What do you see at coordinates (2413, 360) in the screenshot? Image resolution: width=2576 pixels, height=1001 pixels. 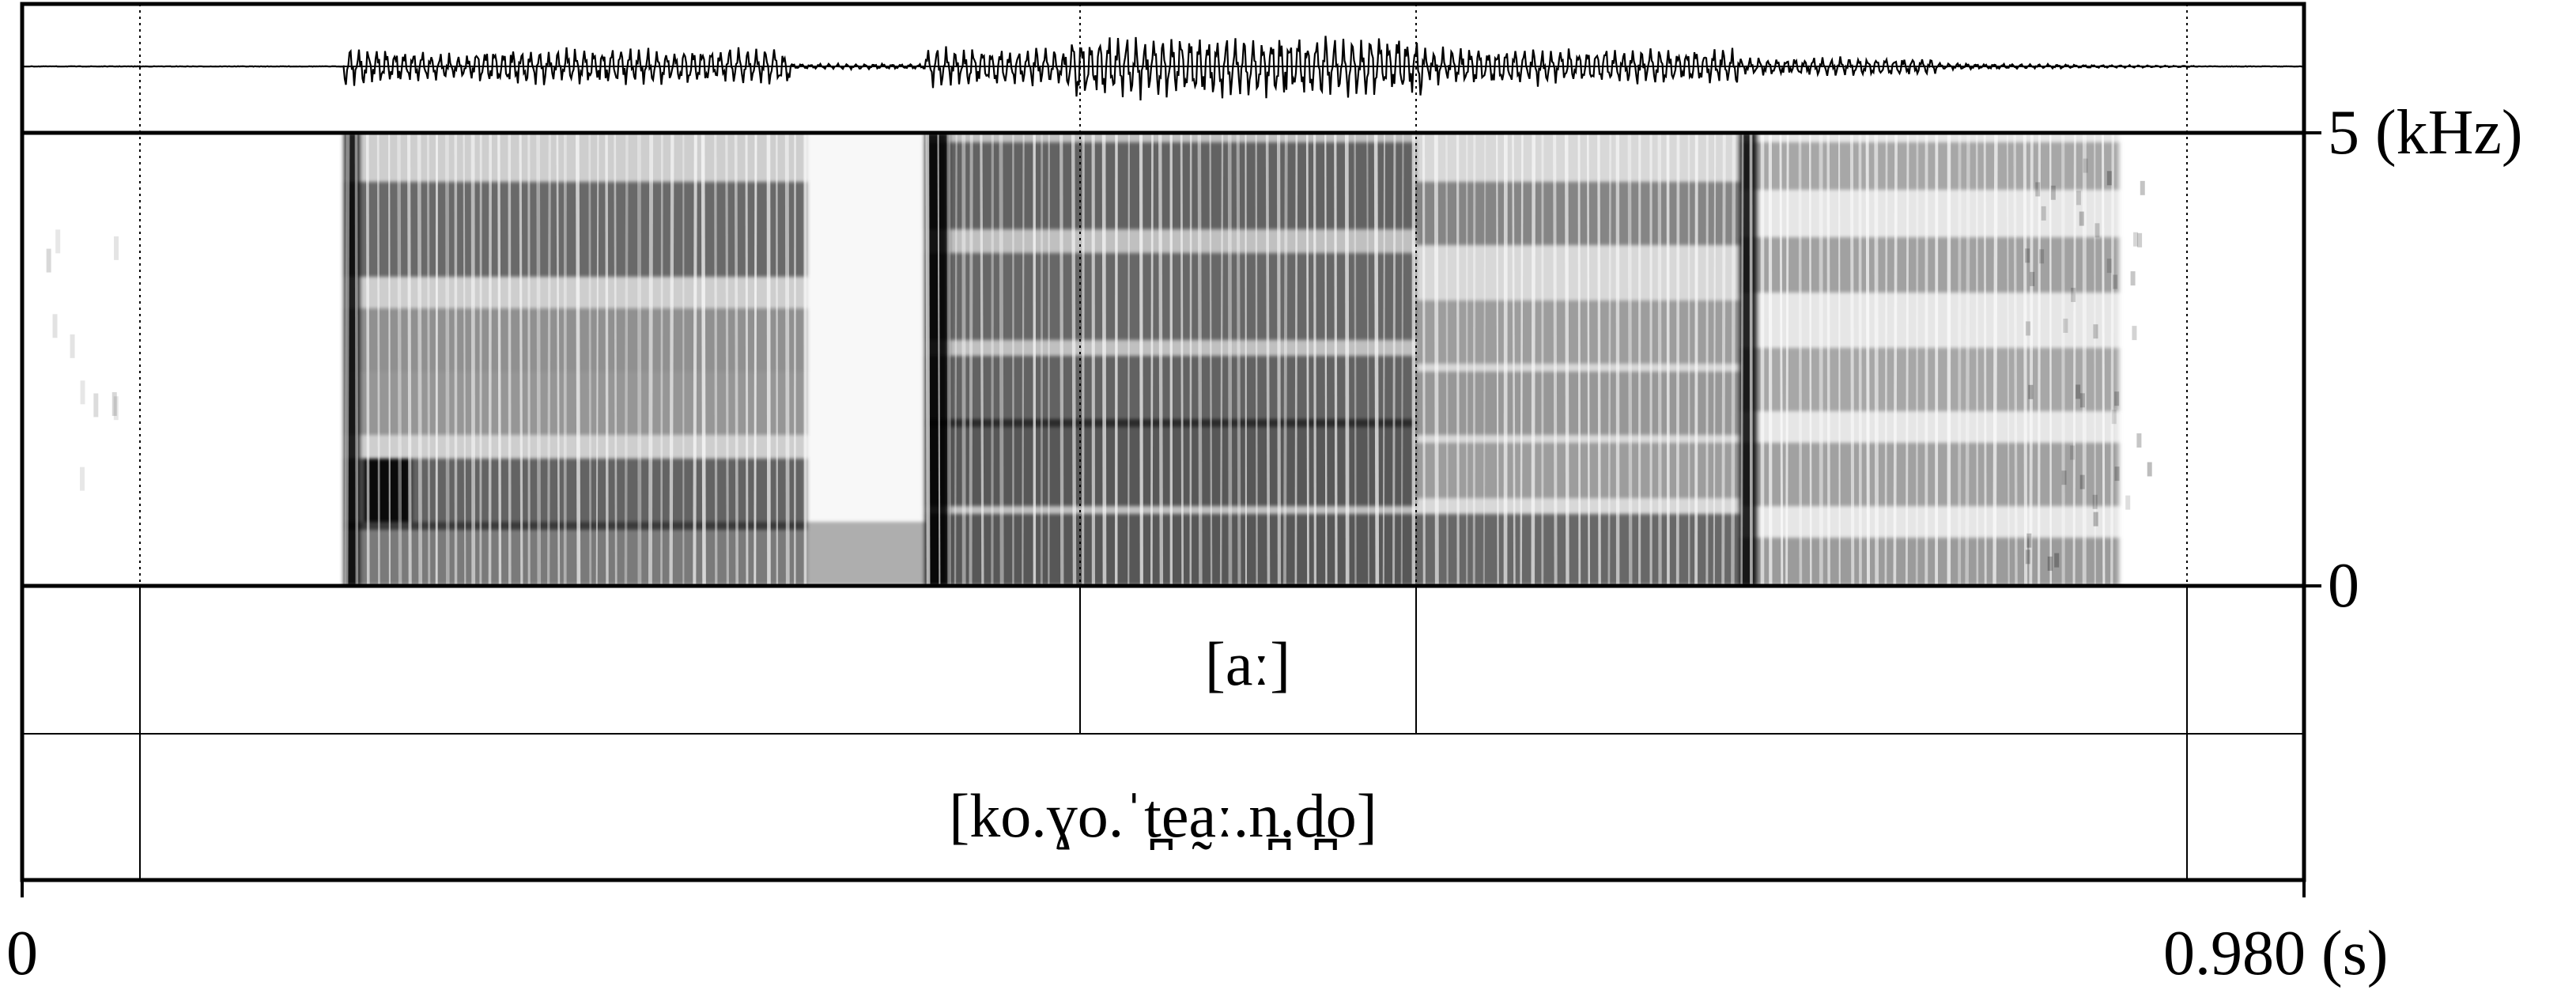 I see `frequency-axis: 5 (kHz) 0` at bounding box center [2413, 360].